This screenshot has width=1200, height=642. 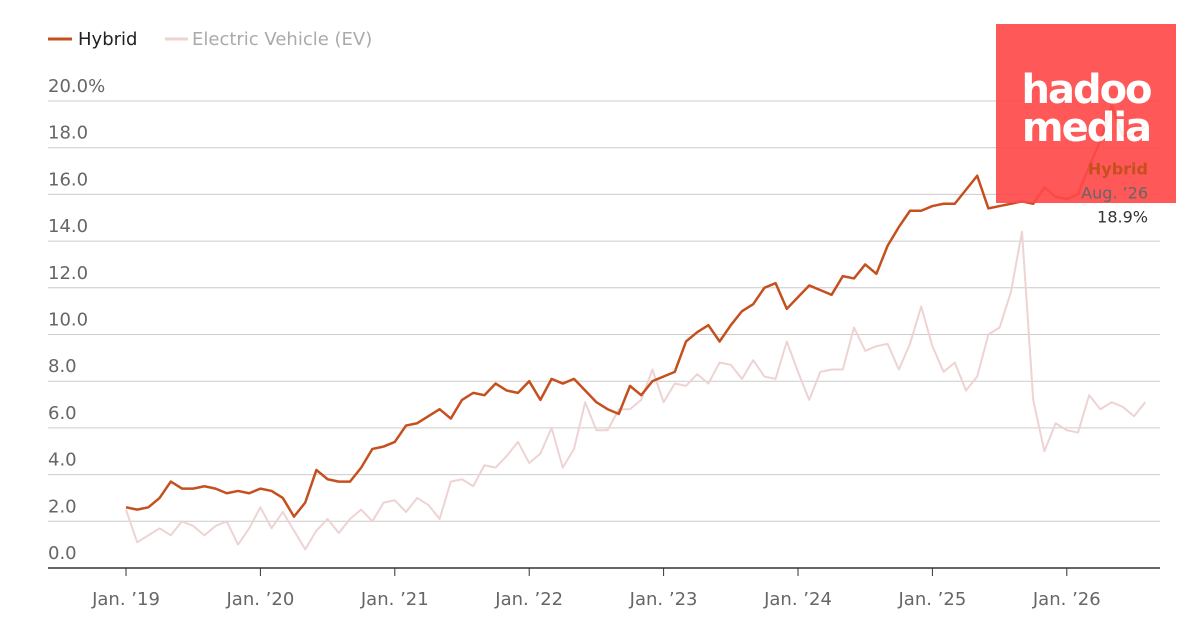 What do you see at coordinates (68, 273) in the screenshot?
I see `y-tick-label: 12.0` at bounding box center [68, 273].